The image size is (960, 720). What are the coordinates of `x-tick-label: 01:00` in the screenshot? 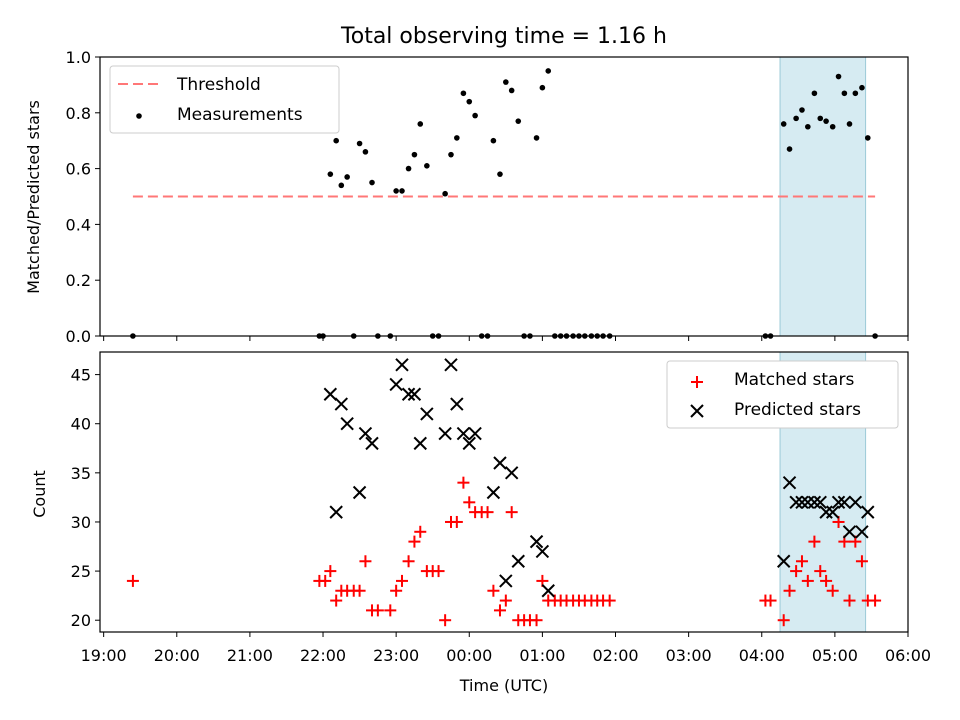 It's located at (542, 655).